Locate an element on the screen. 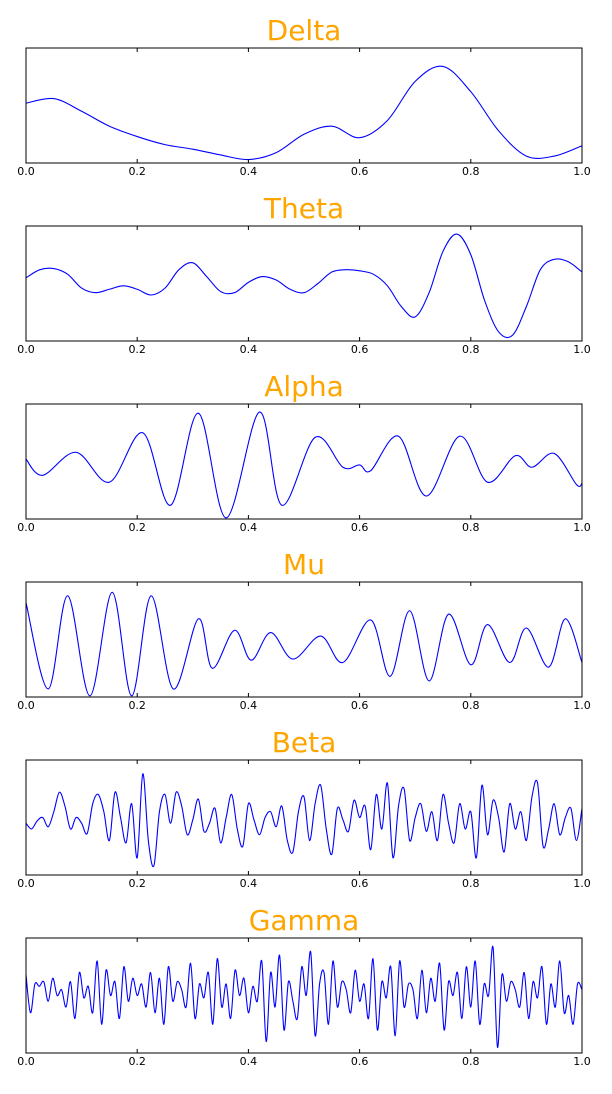 The height and width of the screenshot is (1094, 612). chart-title: Beta is located at coordinates (304, 742).